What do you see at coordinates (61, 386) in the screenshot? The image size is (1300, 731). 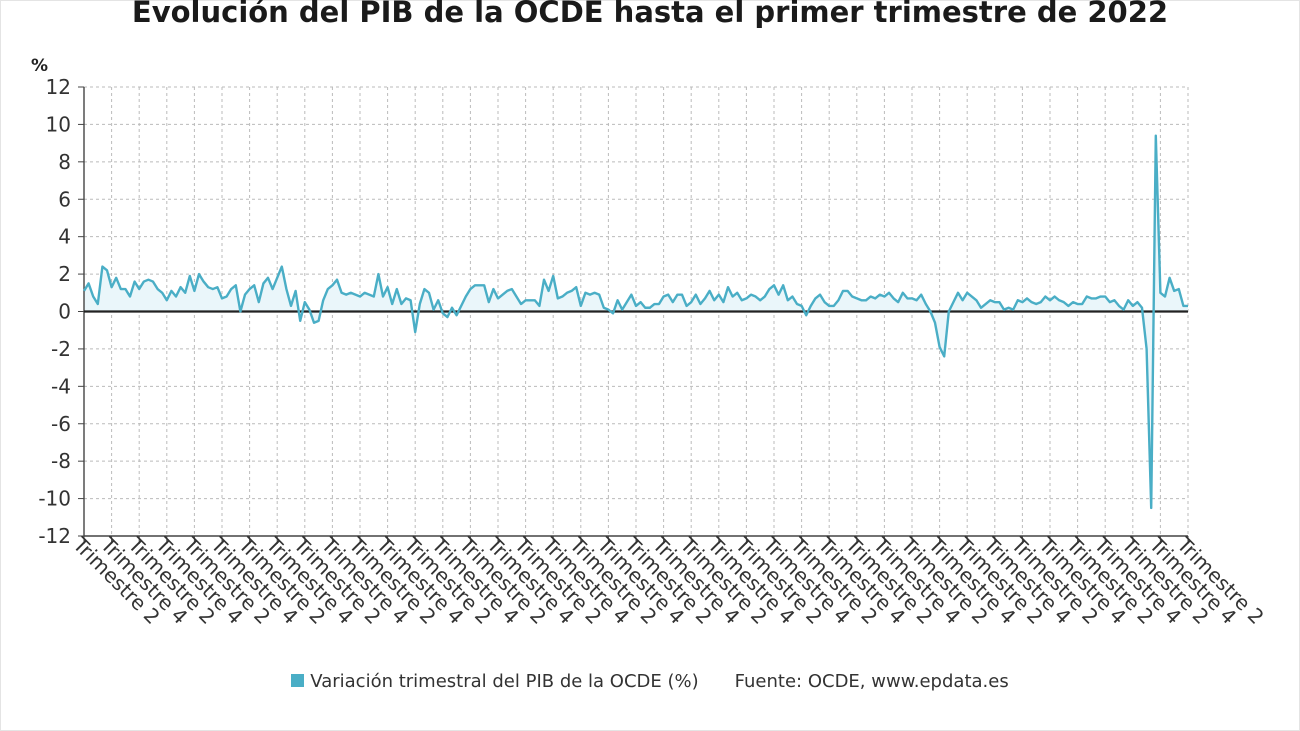 I see `y-tick-label: -4` at bounding box center [61, 386].